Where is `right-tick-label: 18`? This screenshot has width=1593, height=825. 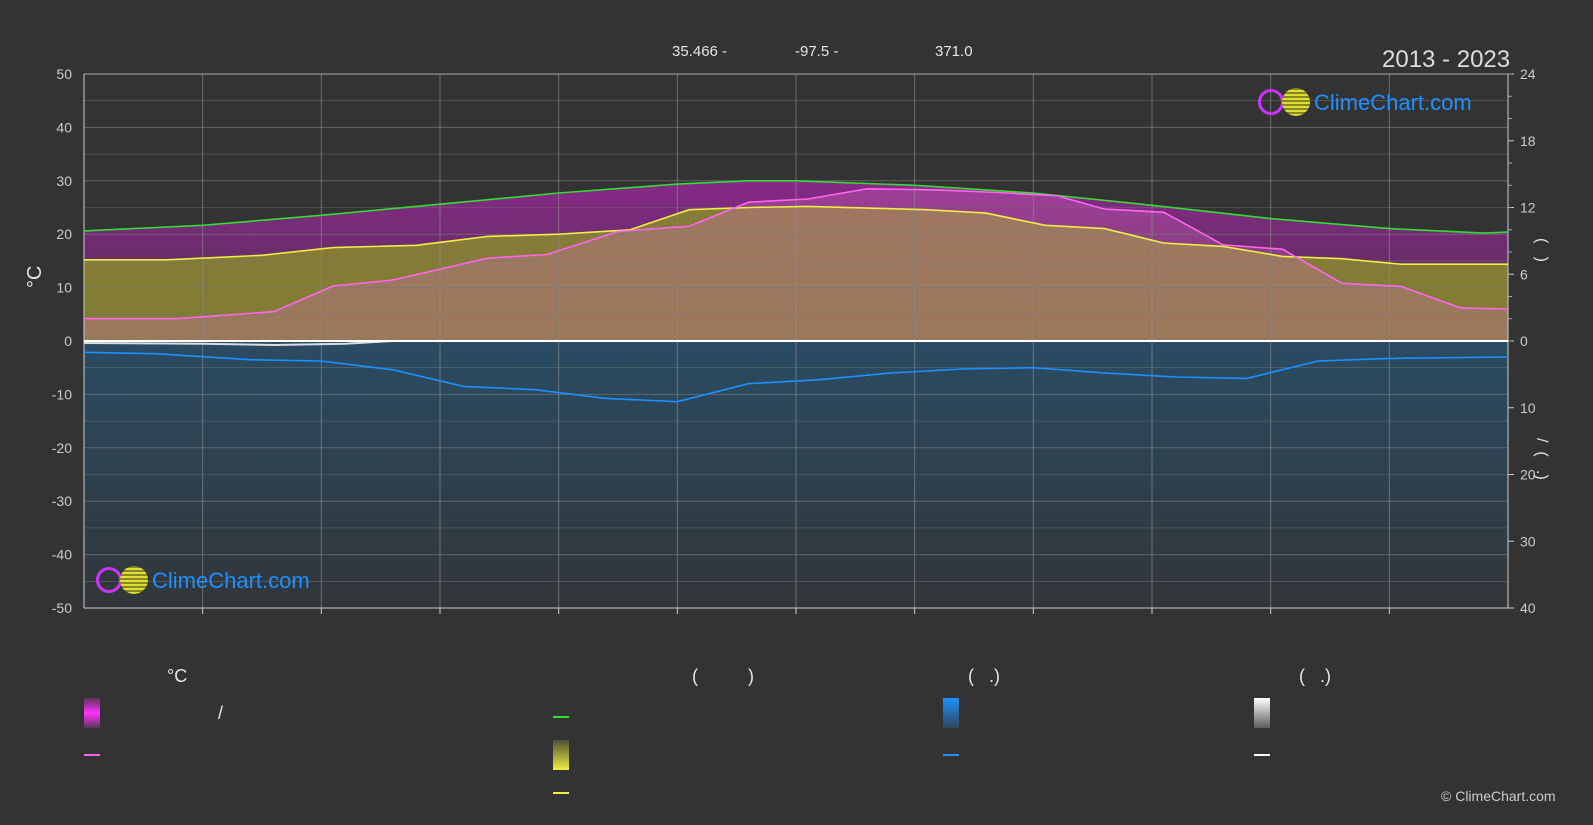 right-tick-label: 18 is located at coordinates (1528, 141).